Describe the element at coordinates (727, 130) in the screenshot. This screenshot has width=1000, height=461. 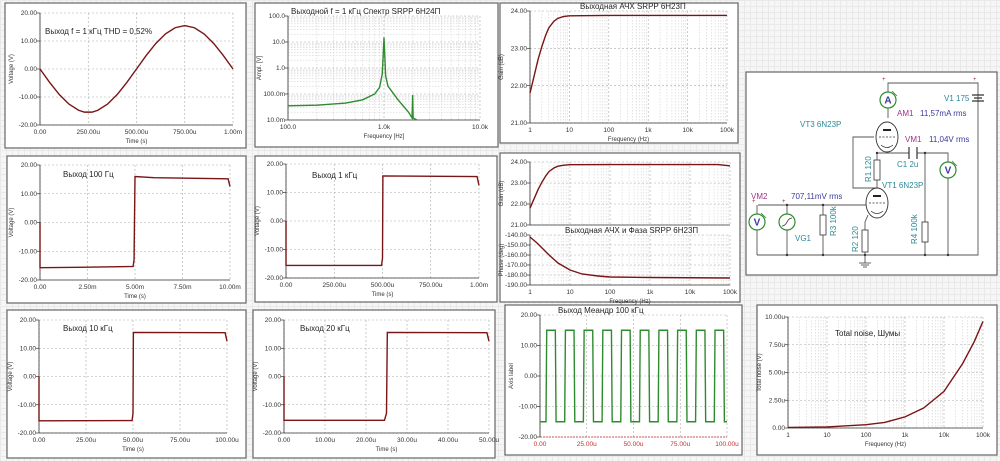
I see `x-tick-label: 100k` at that location.